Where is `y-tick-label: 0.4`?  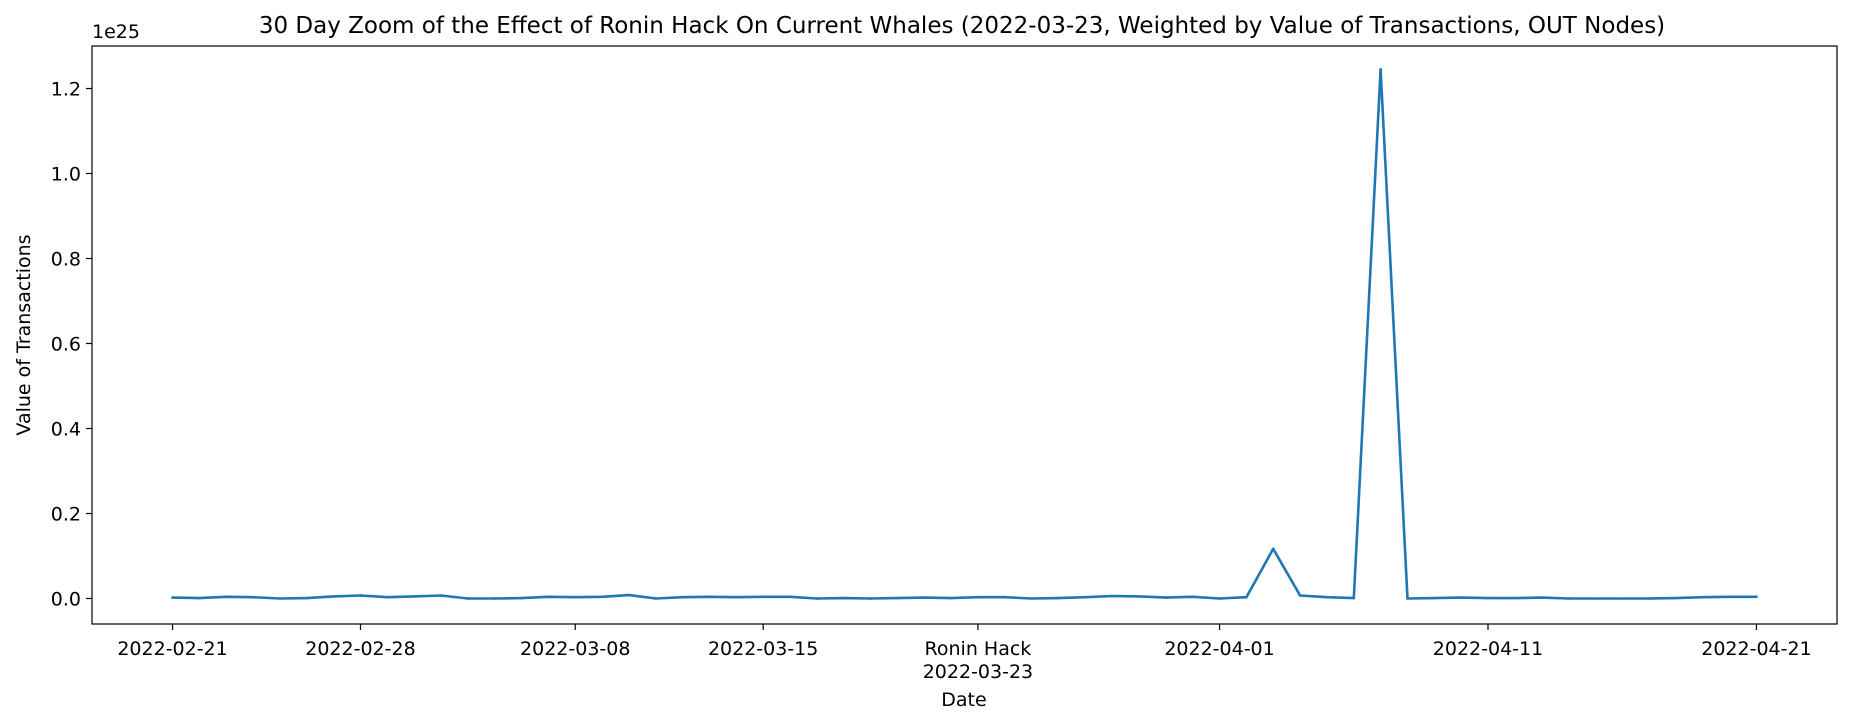
y-tick-label: 0.4 is located at coordinates (66, 430).